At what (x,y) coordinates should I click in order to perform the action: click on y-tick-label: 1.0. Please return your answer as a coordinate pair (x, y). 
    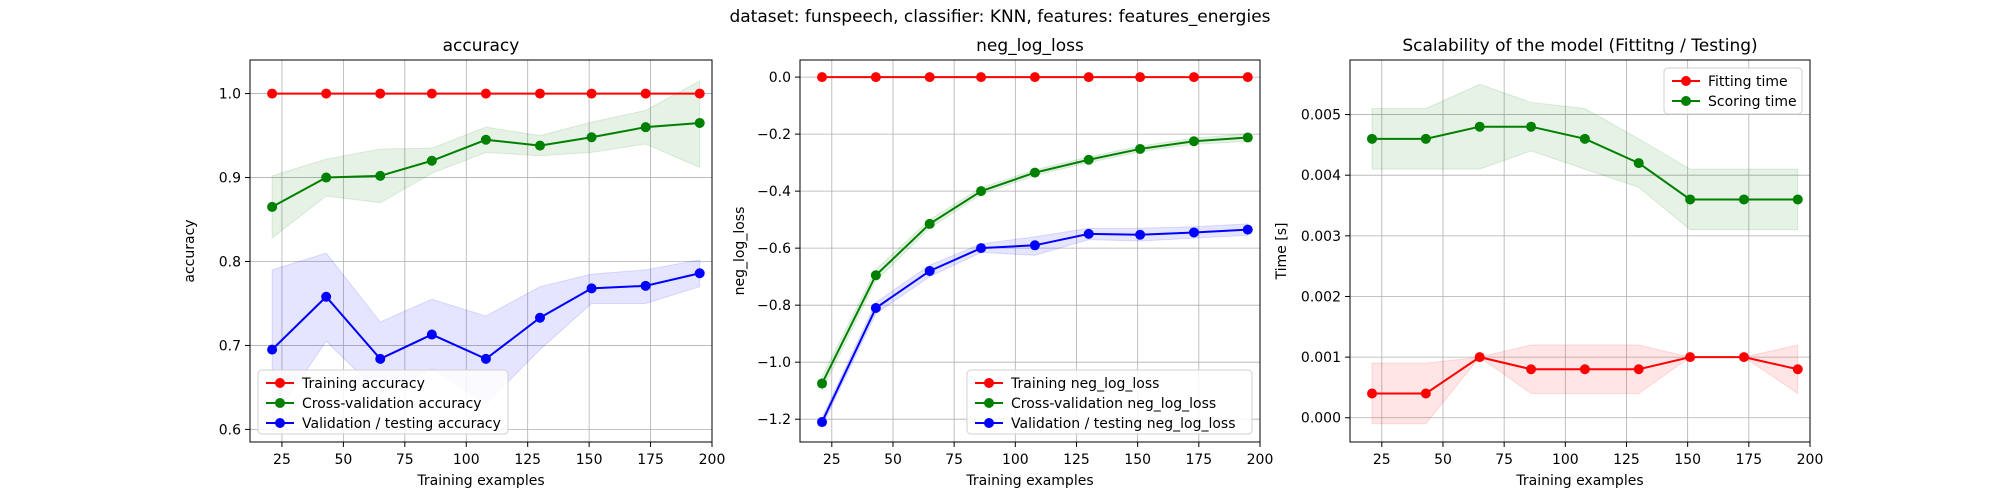
    Looking at the image, I should click on (230, 95).